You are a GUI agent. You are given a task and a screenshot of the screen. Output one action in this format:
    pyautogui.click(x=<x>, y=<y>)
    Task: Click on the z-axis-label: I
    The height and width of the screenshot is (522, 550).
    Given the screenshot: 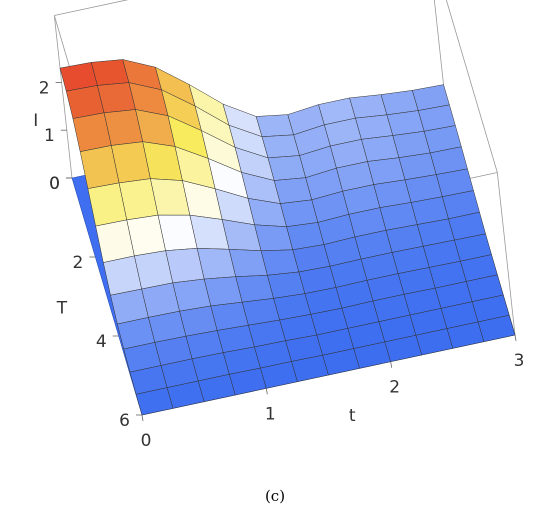 What is the action you would take?
    pyautogui.click(x=35, y=121)
    